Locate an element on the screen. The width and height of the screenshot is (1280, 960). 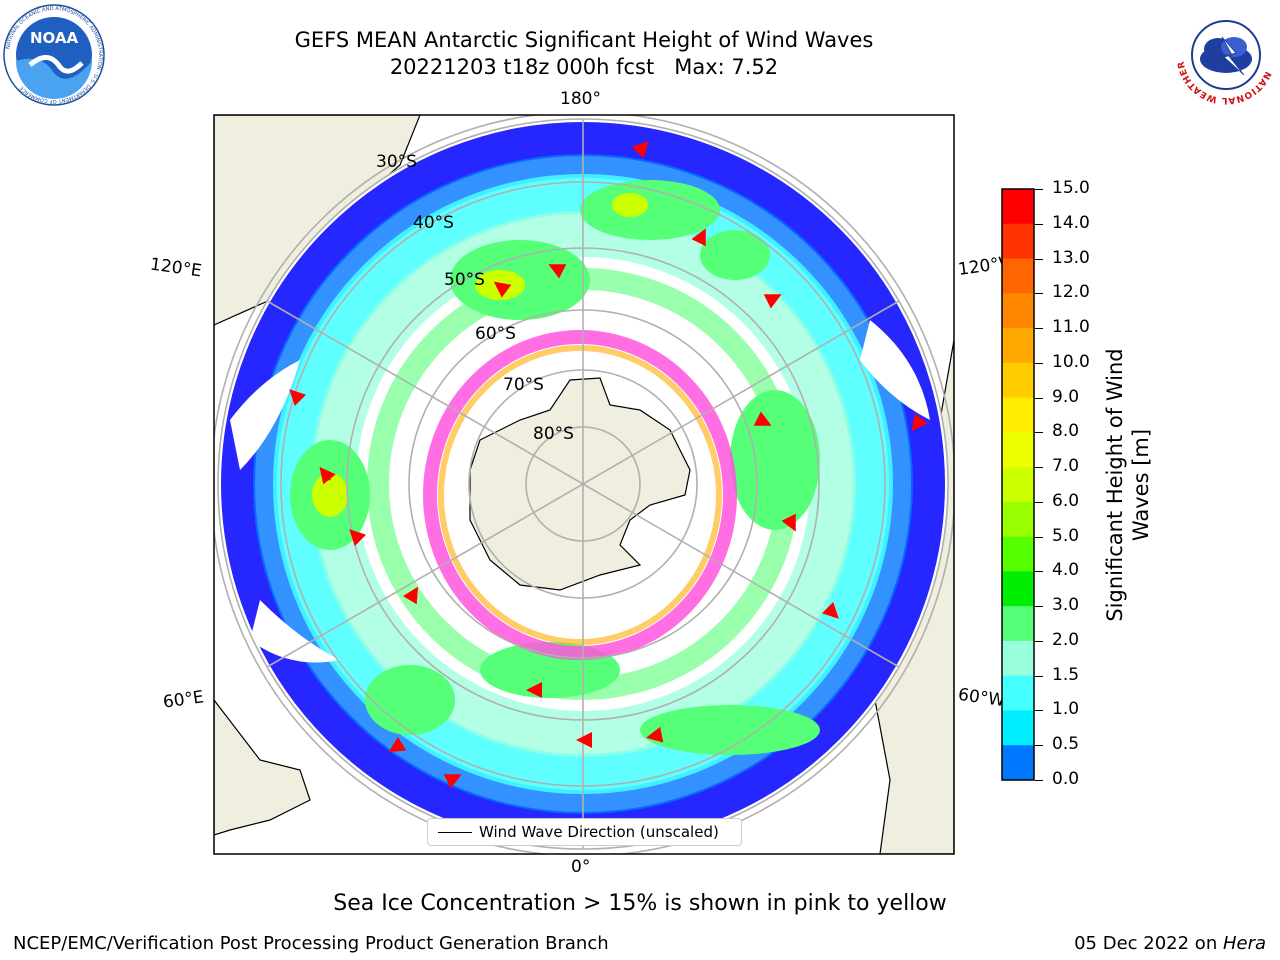
lat-label-60s: 60°S is located at coordinates (495, 334).